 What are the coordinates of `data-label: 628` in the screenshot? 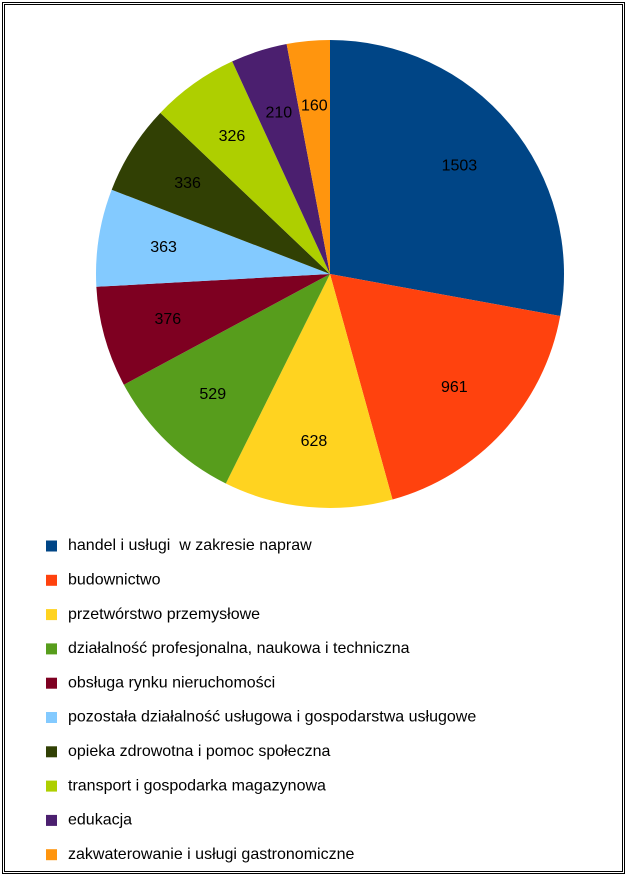 It's located at (314, 441).